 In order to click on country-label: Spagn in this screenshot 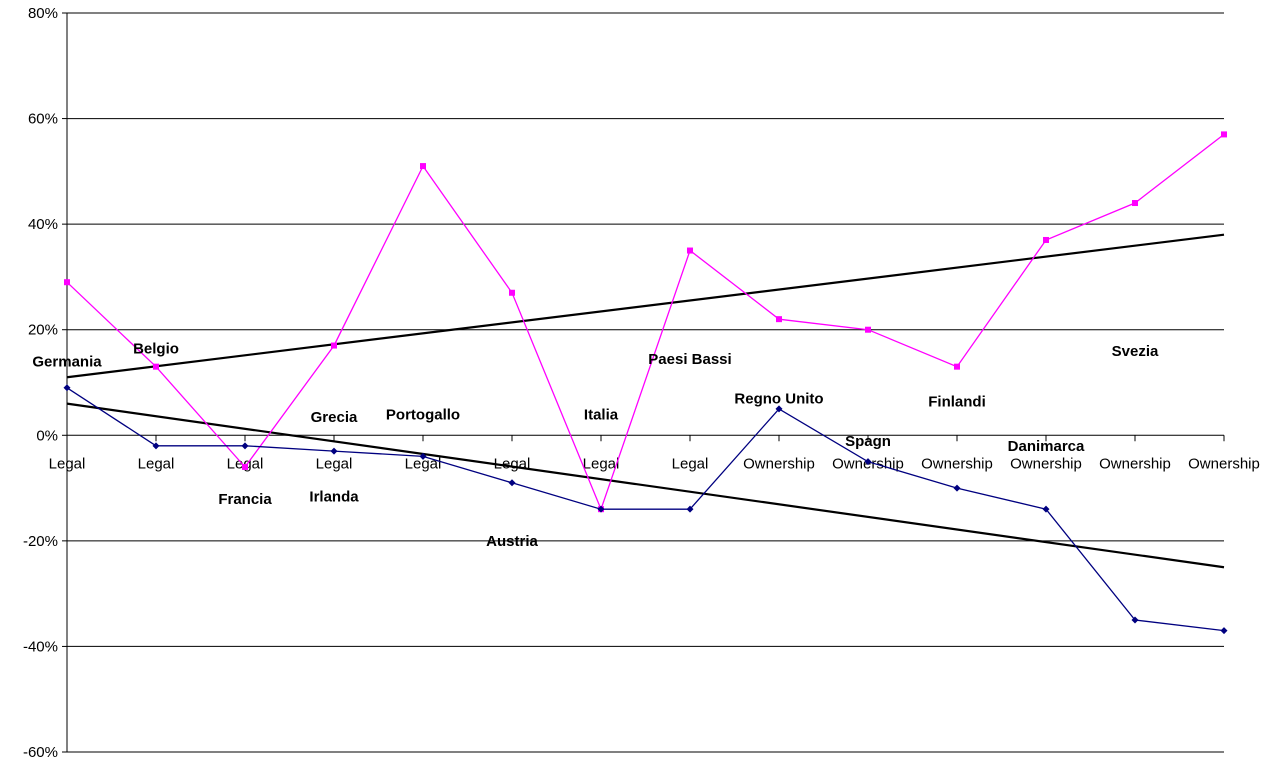, I will do `click(868, 441)`.